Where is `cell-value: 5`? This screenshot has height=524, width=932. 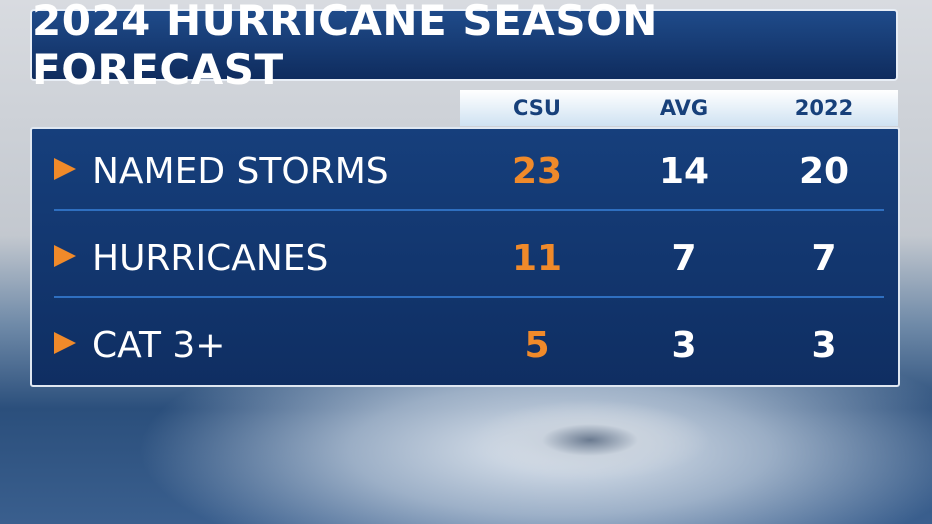 cell-value: 5 is located at coordinates (537, 345).